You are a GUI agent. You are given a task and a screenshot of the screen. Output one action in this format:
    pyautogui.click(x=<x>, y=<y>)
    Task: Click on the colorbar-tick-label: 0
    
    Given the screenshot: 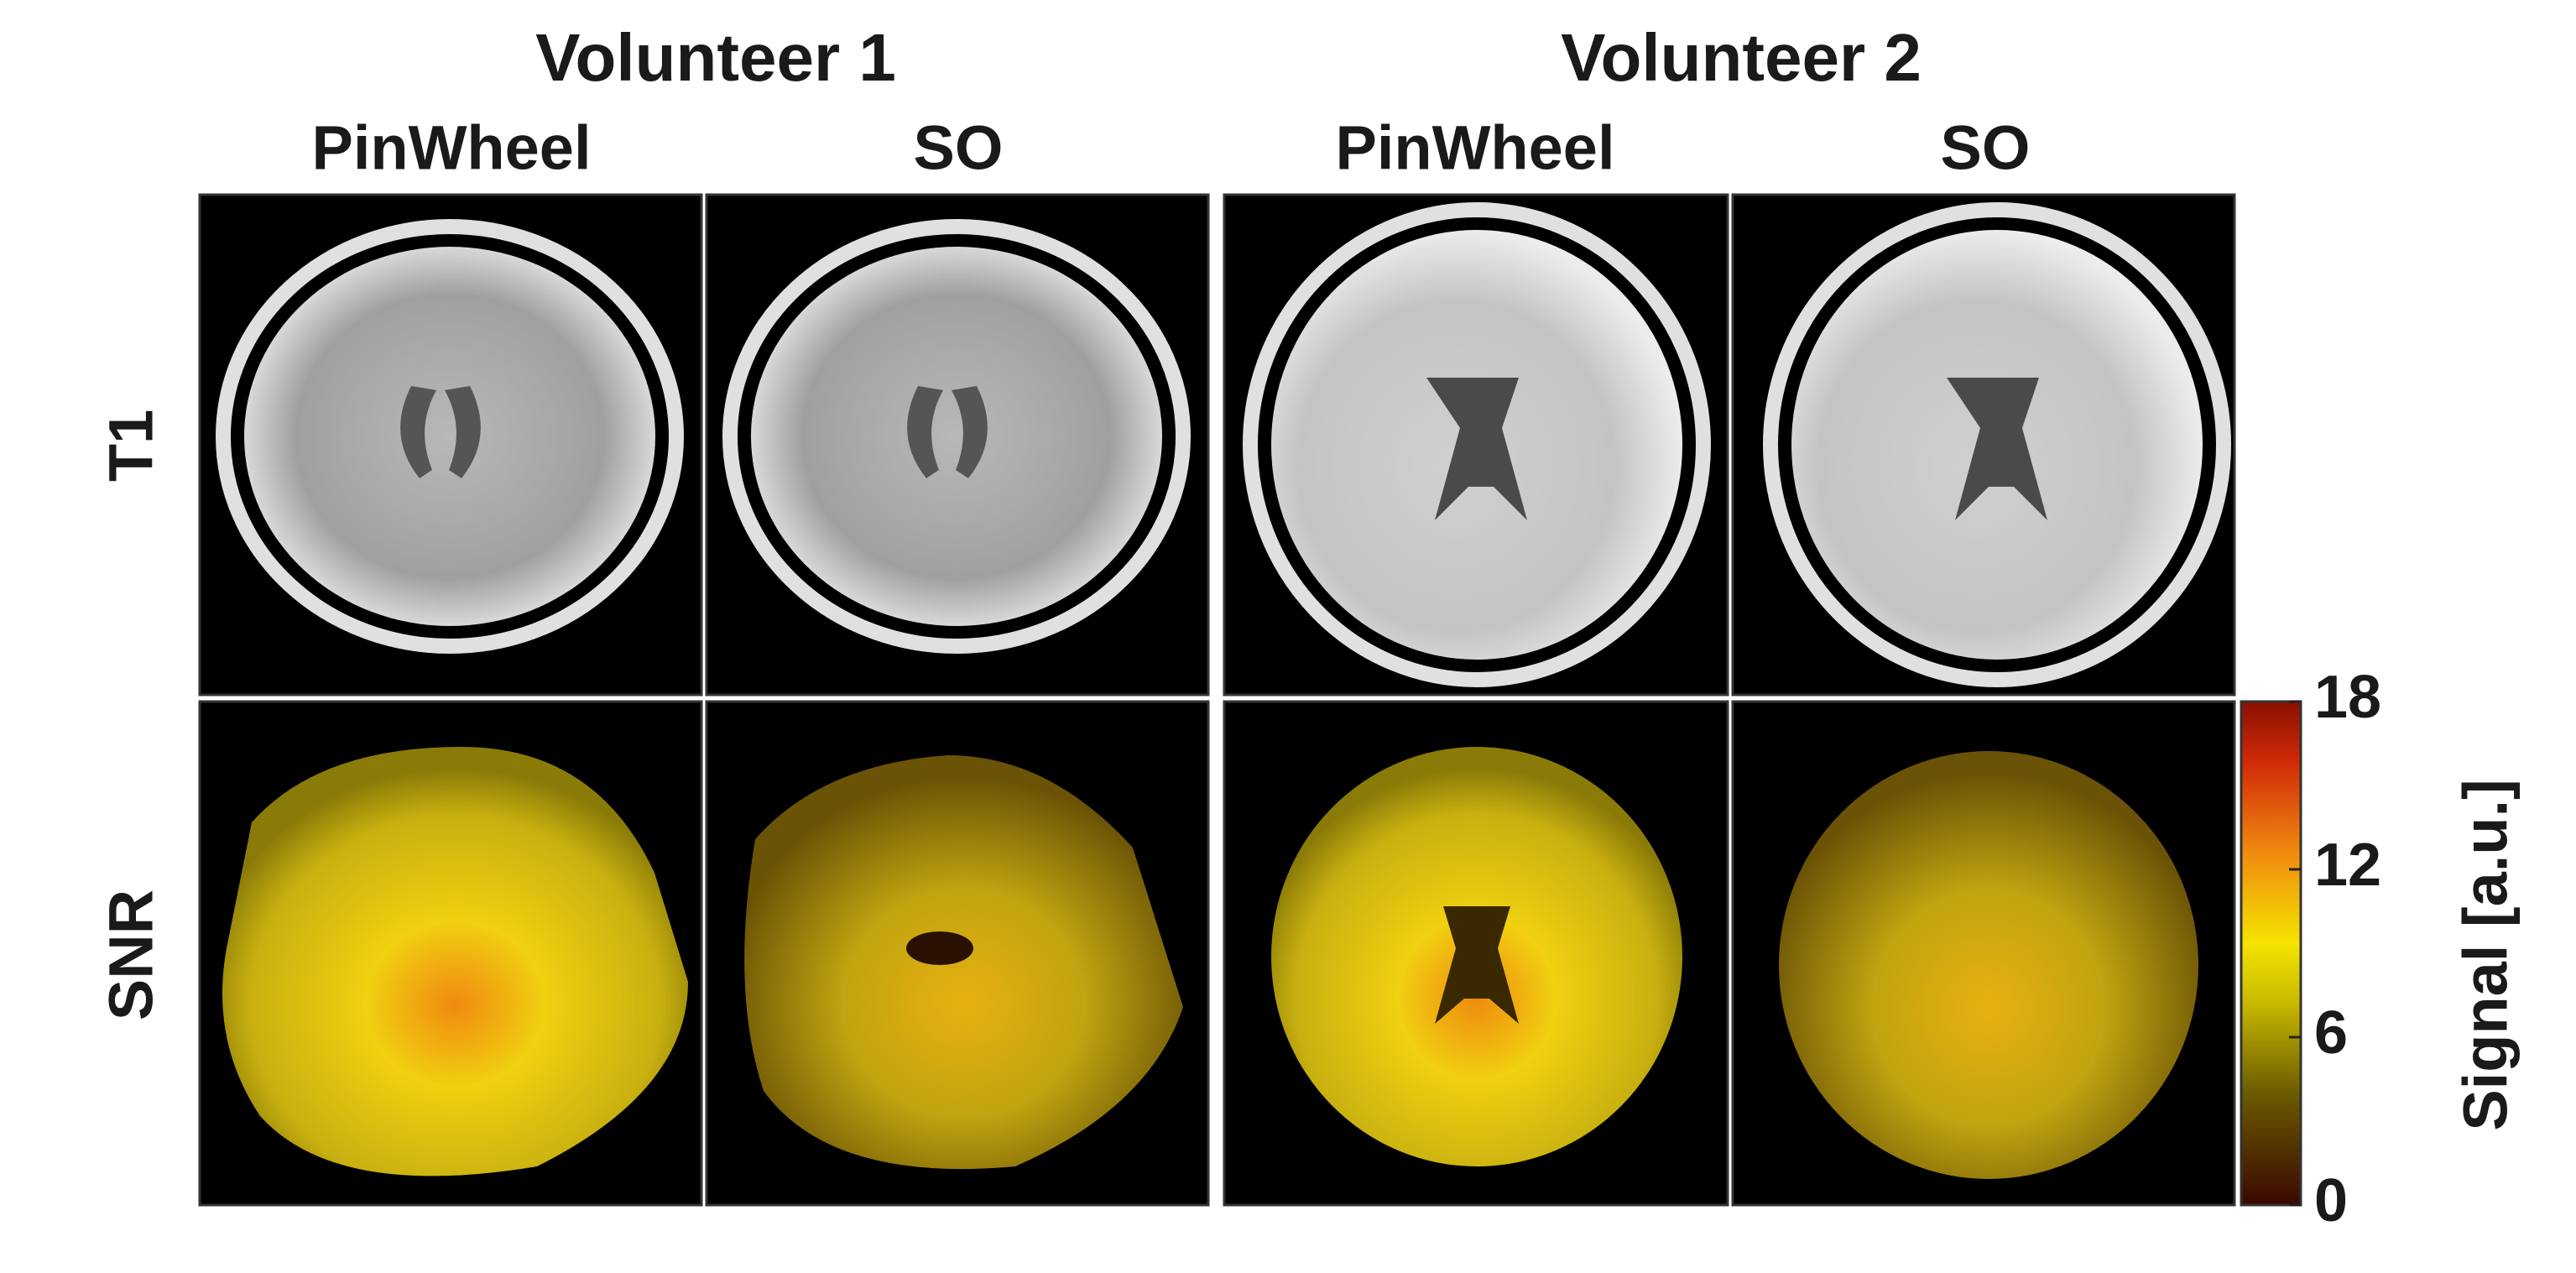 What is the action you would take?
    pyautogui.click(x=2331, y=1200)
    